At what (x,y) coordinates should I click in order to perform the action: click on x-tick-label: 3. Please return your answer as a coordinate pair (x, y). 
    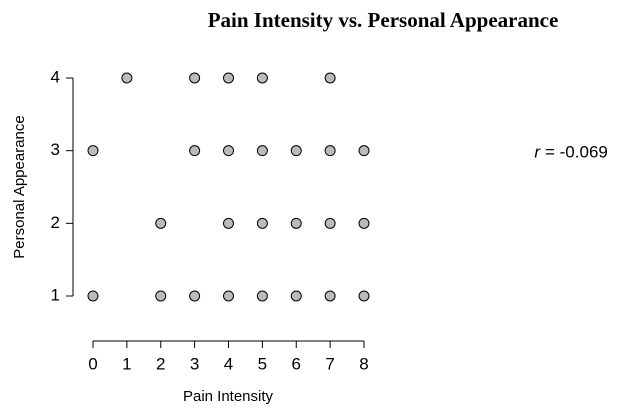
    Looking at the image, I should click on (194, 363).